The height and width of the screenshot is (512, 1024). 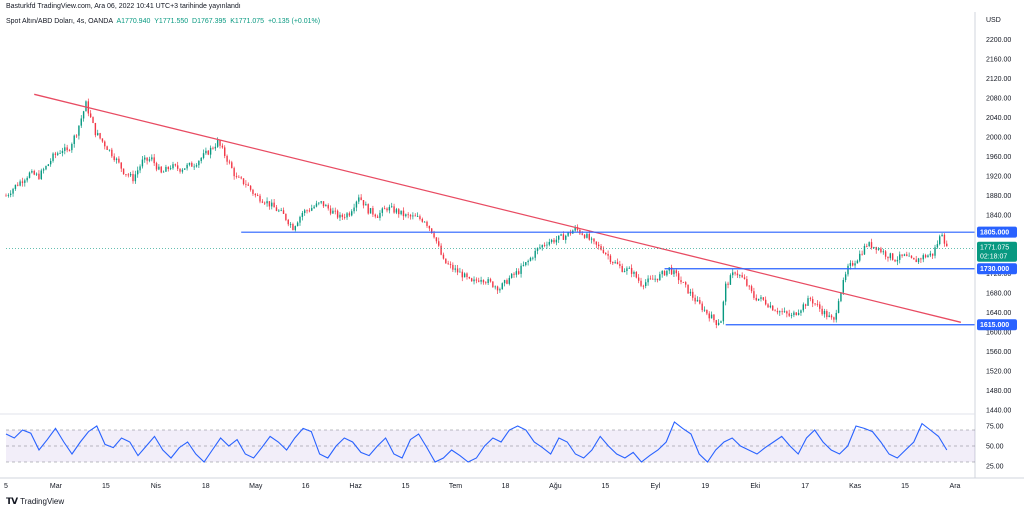 I want to click on footer-brand: 𝗧𝗩 TradingView, so click(x=35, y=501).